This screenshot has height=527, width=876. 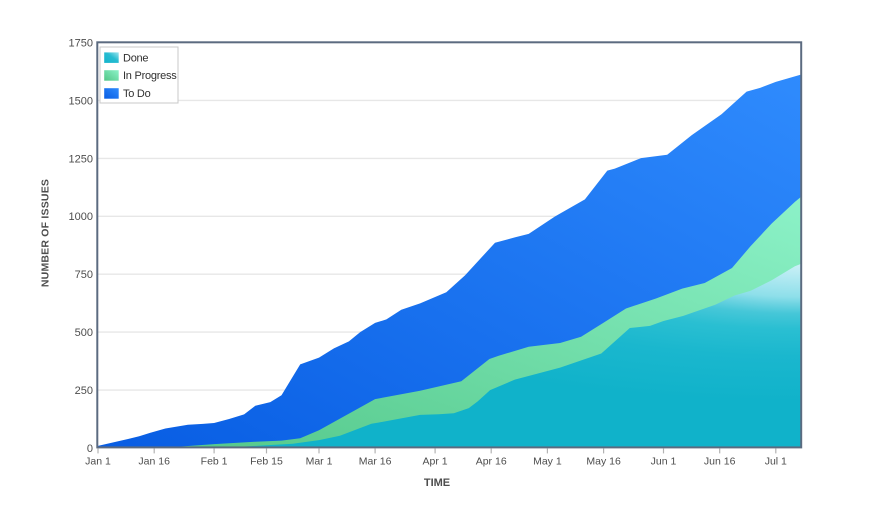 What do you see at coordinates (319, 461) in the screenshot?
I see `svg-text: Mar 1` at bounding box center [319, 461].